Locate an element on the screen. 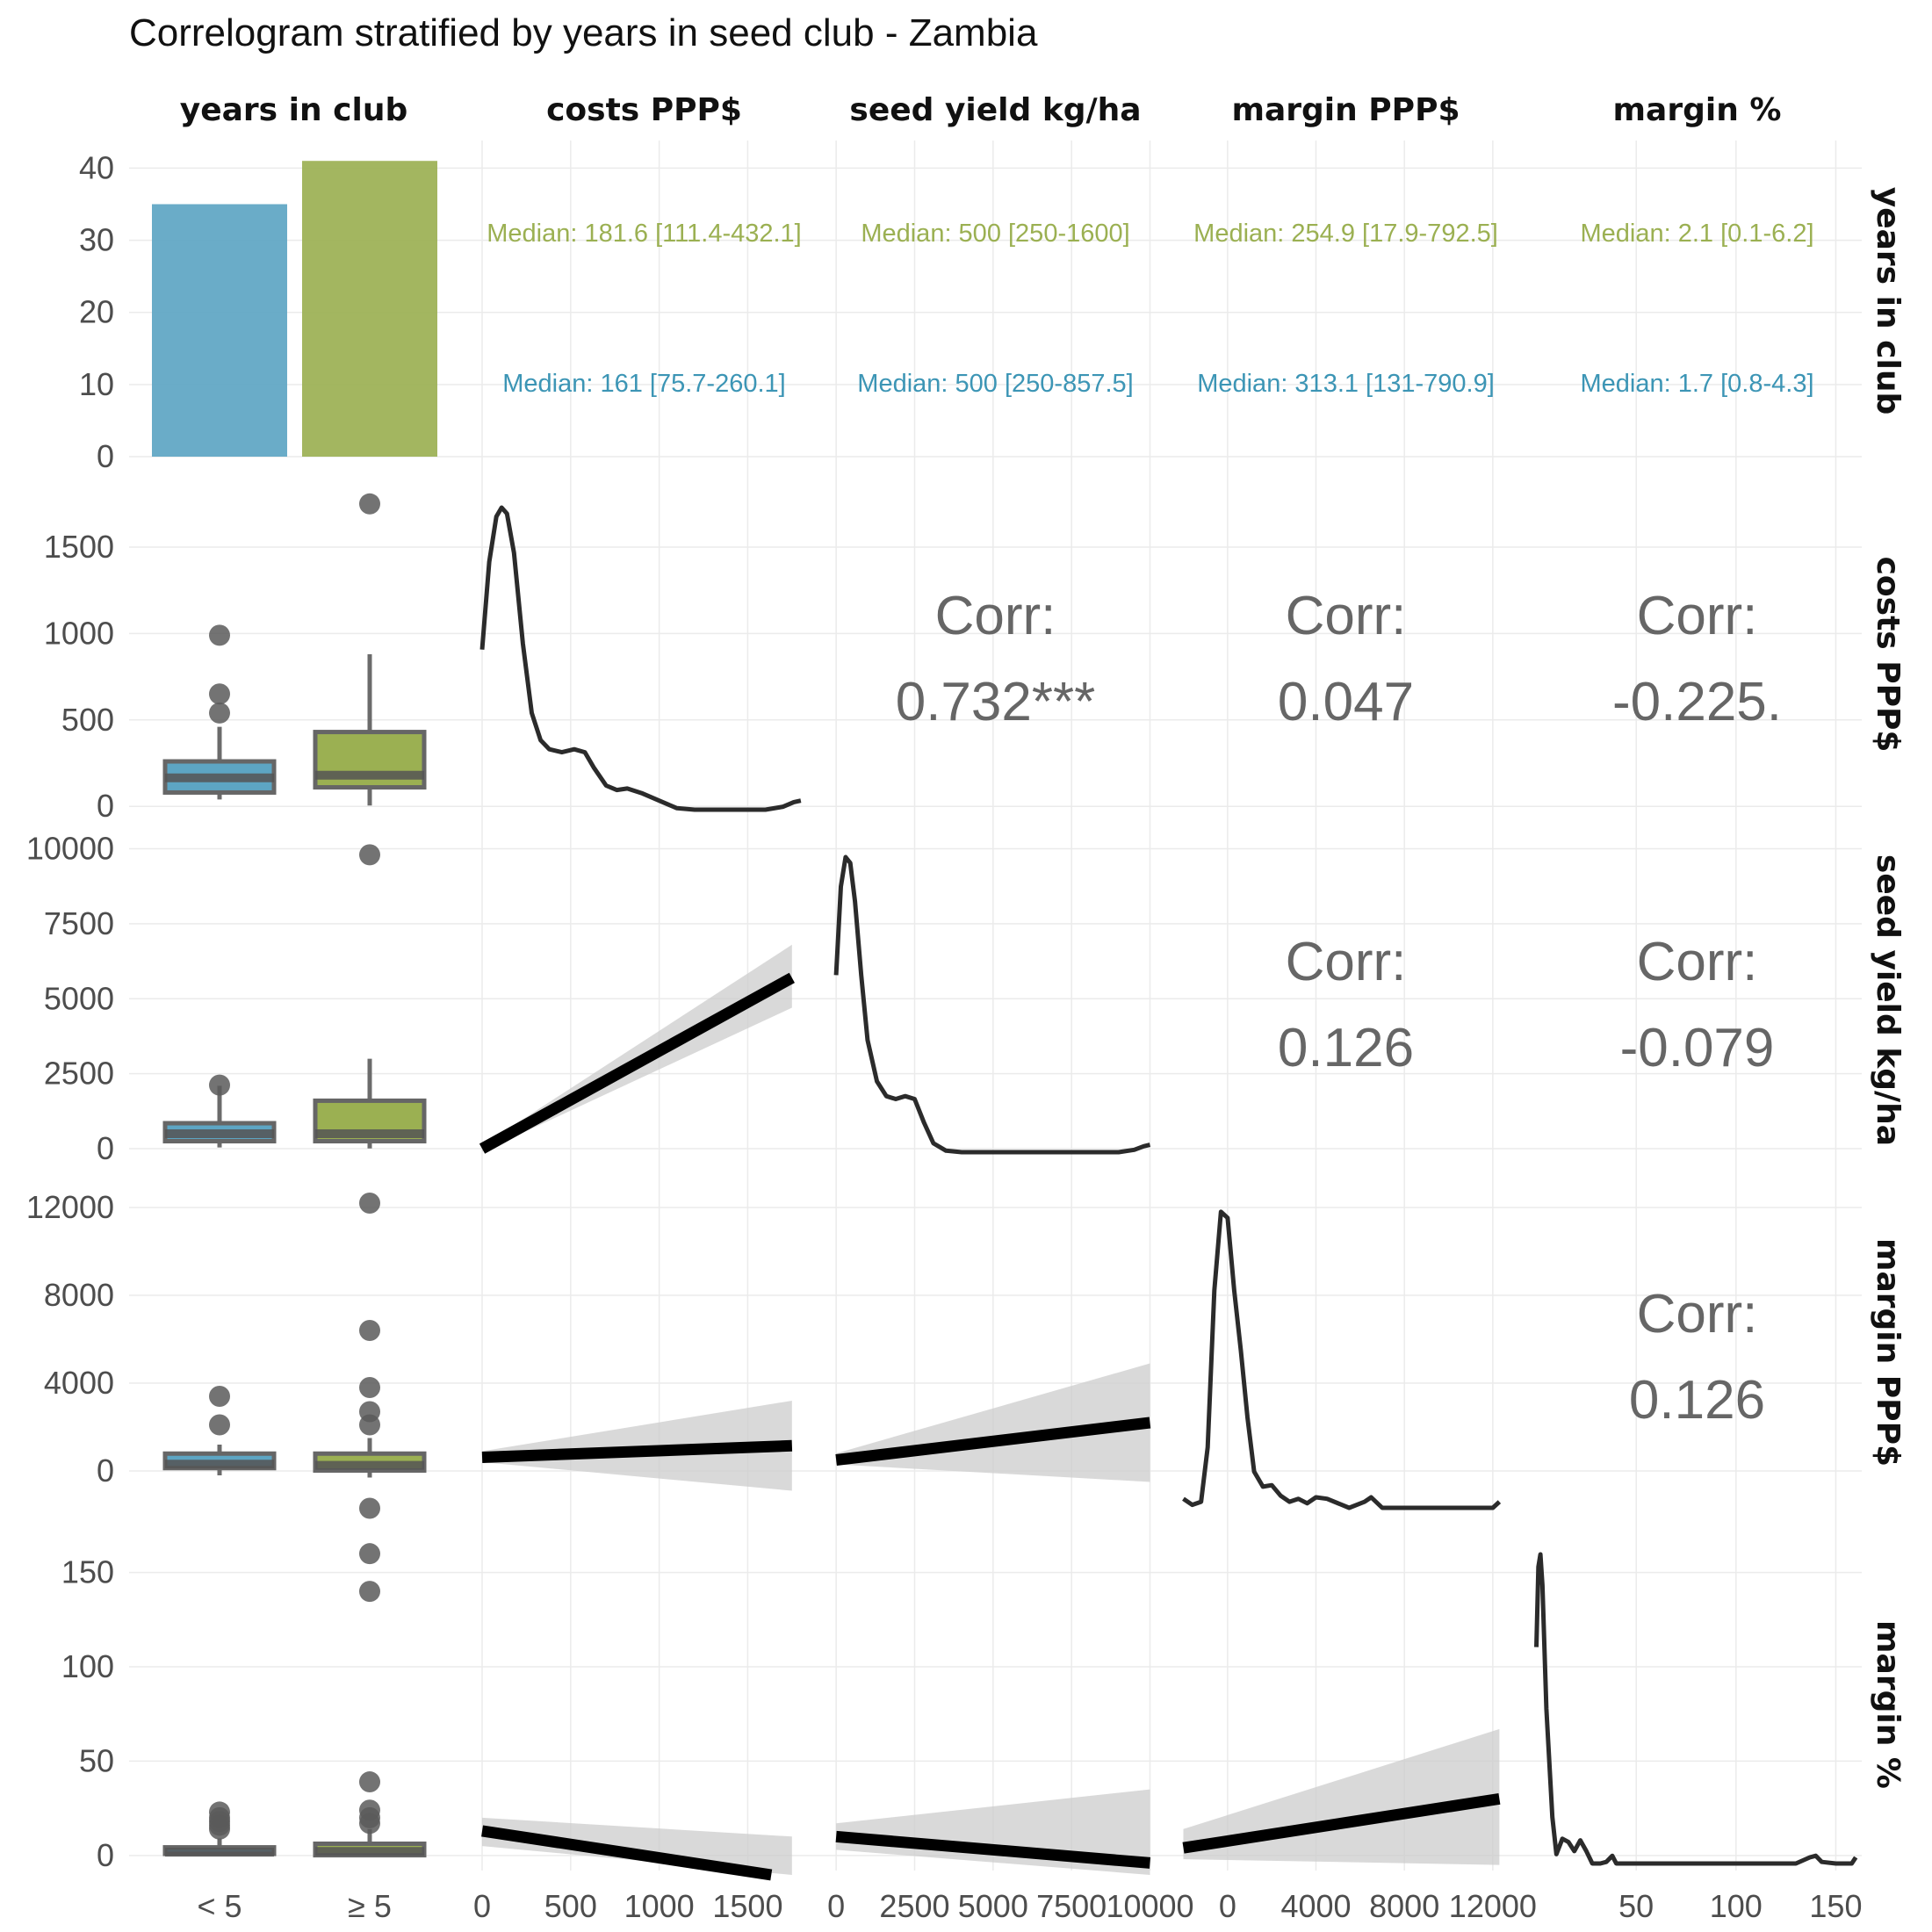 The width and height of the screenshot is (1932, 1932). y-tick-label: 1500 is located at coordinates (79, 547).